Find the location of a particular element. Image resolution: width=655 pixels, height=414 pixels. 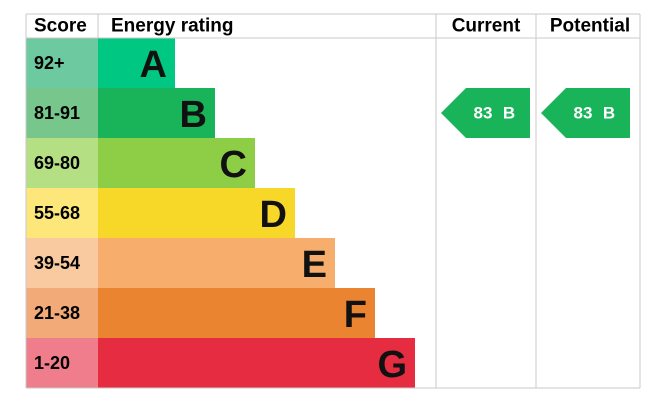

score-label: 21-38 is located at coordinates (57, 313).